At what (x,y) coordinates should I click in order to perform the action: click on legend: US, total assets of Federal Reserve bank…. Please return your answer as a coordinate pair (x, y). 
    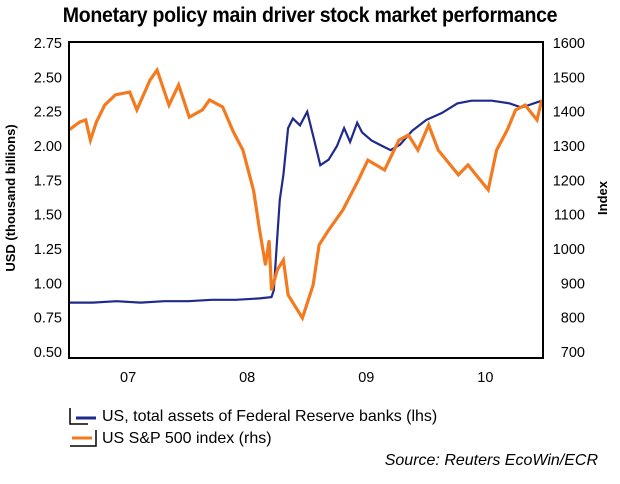
    Looking at the image, I should click on (251, 428).